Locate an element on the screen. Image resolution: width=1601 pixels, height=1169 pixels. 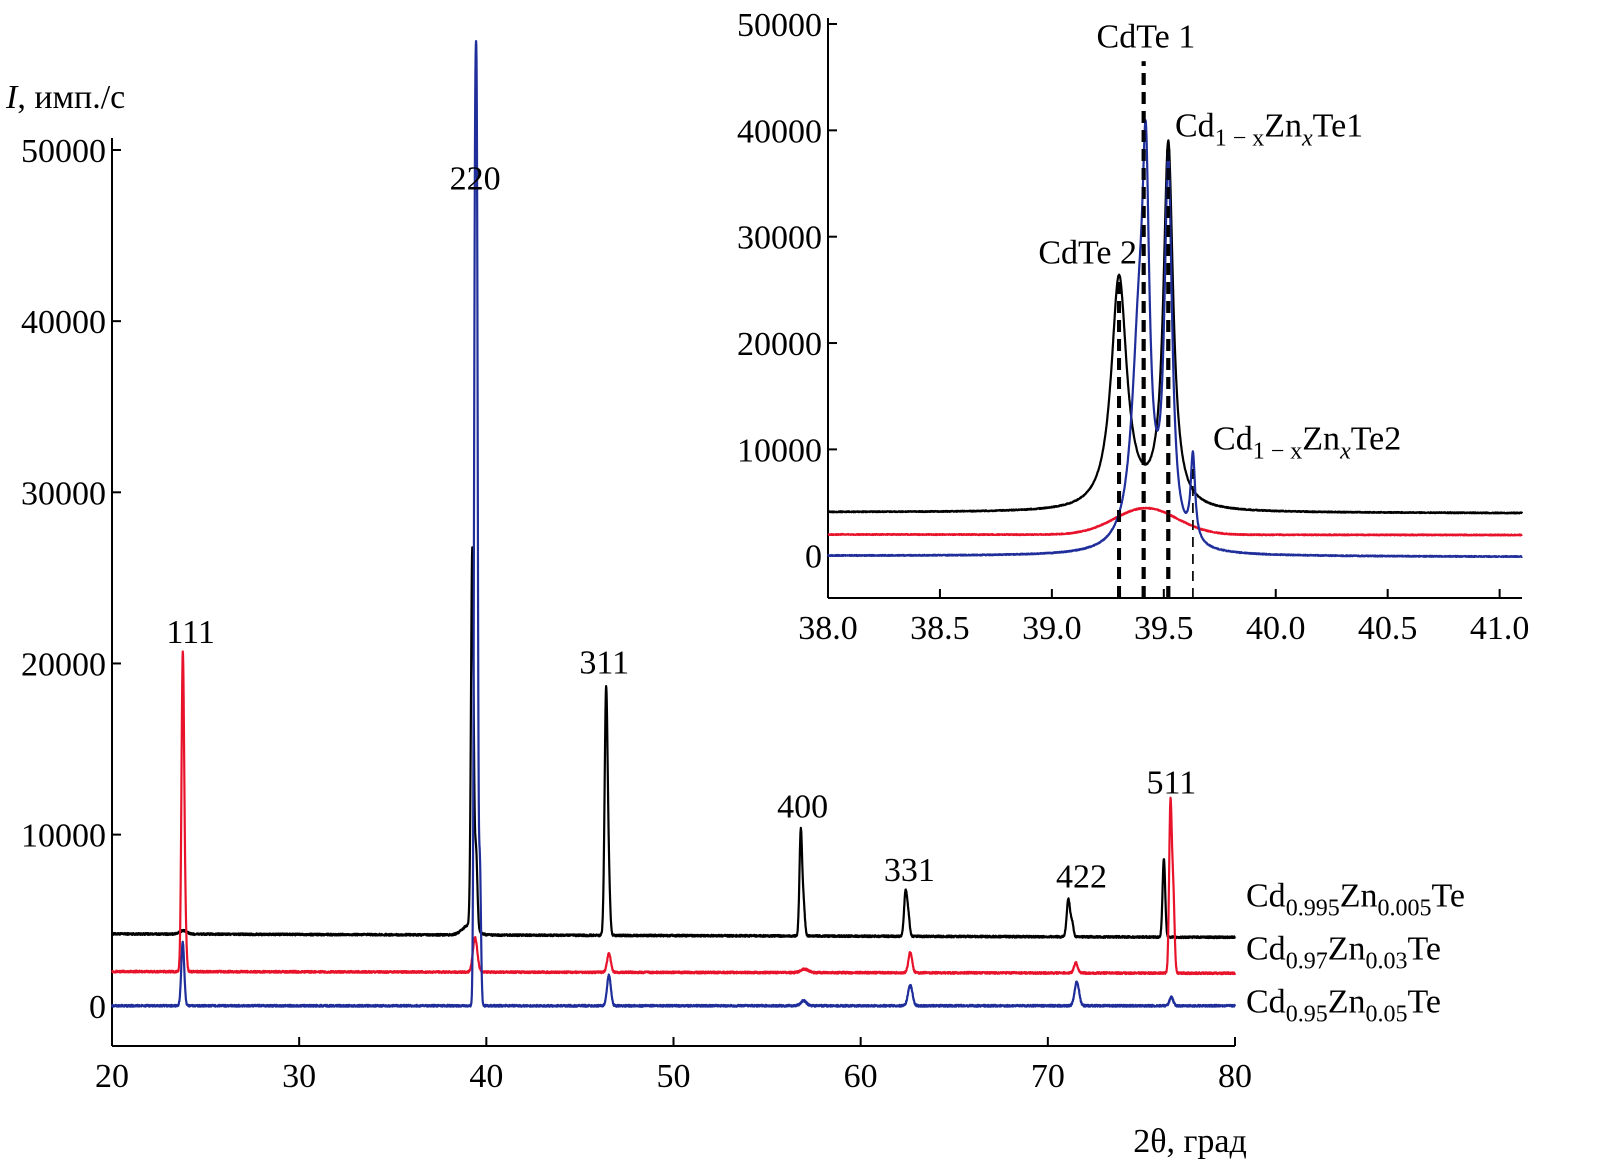
x-tick-label: 40.5 is located at coordinates (1388, 628).